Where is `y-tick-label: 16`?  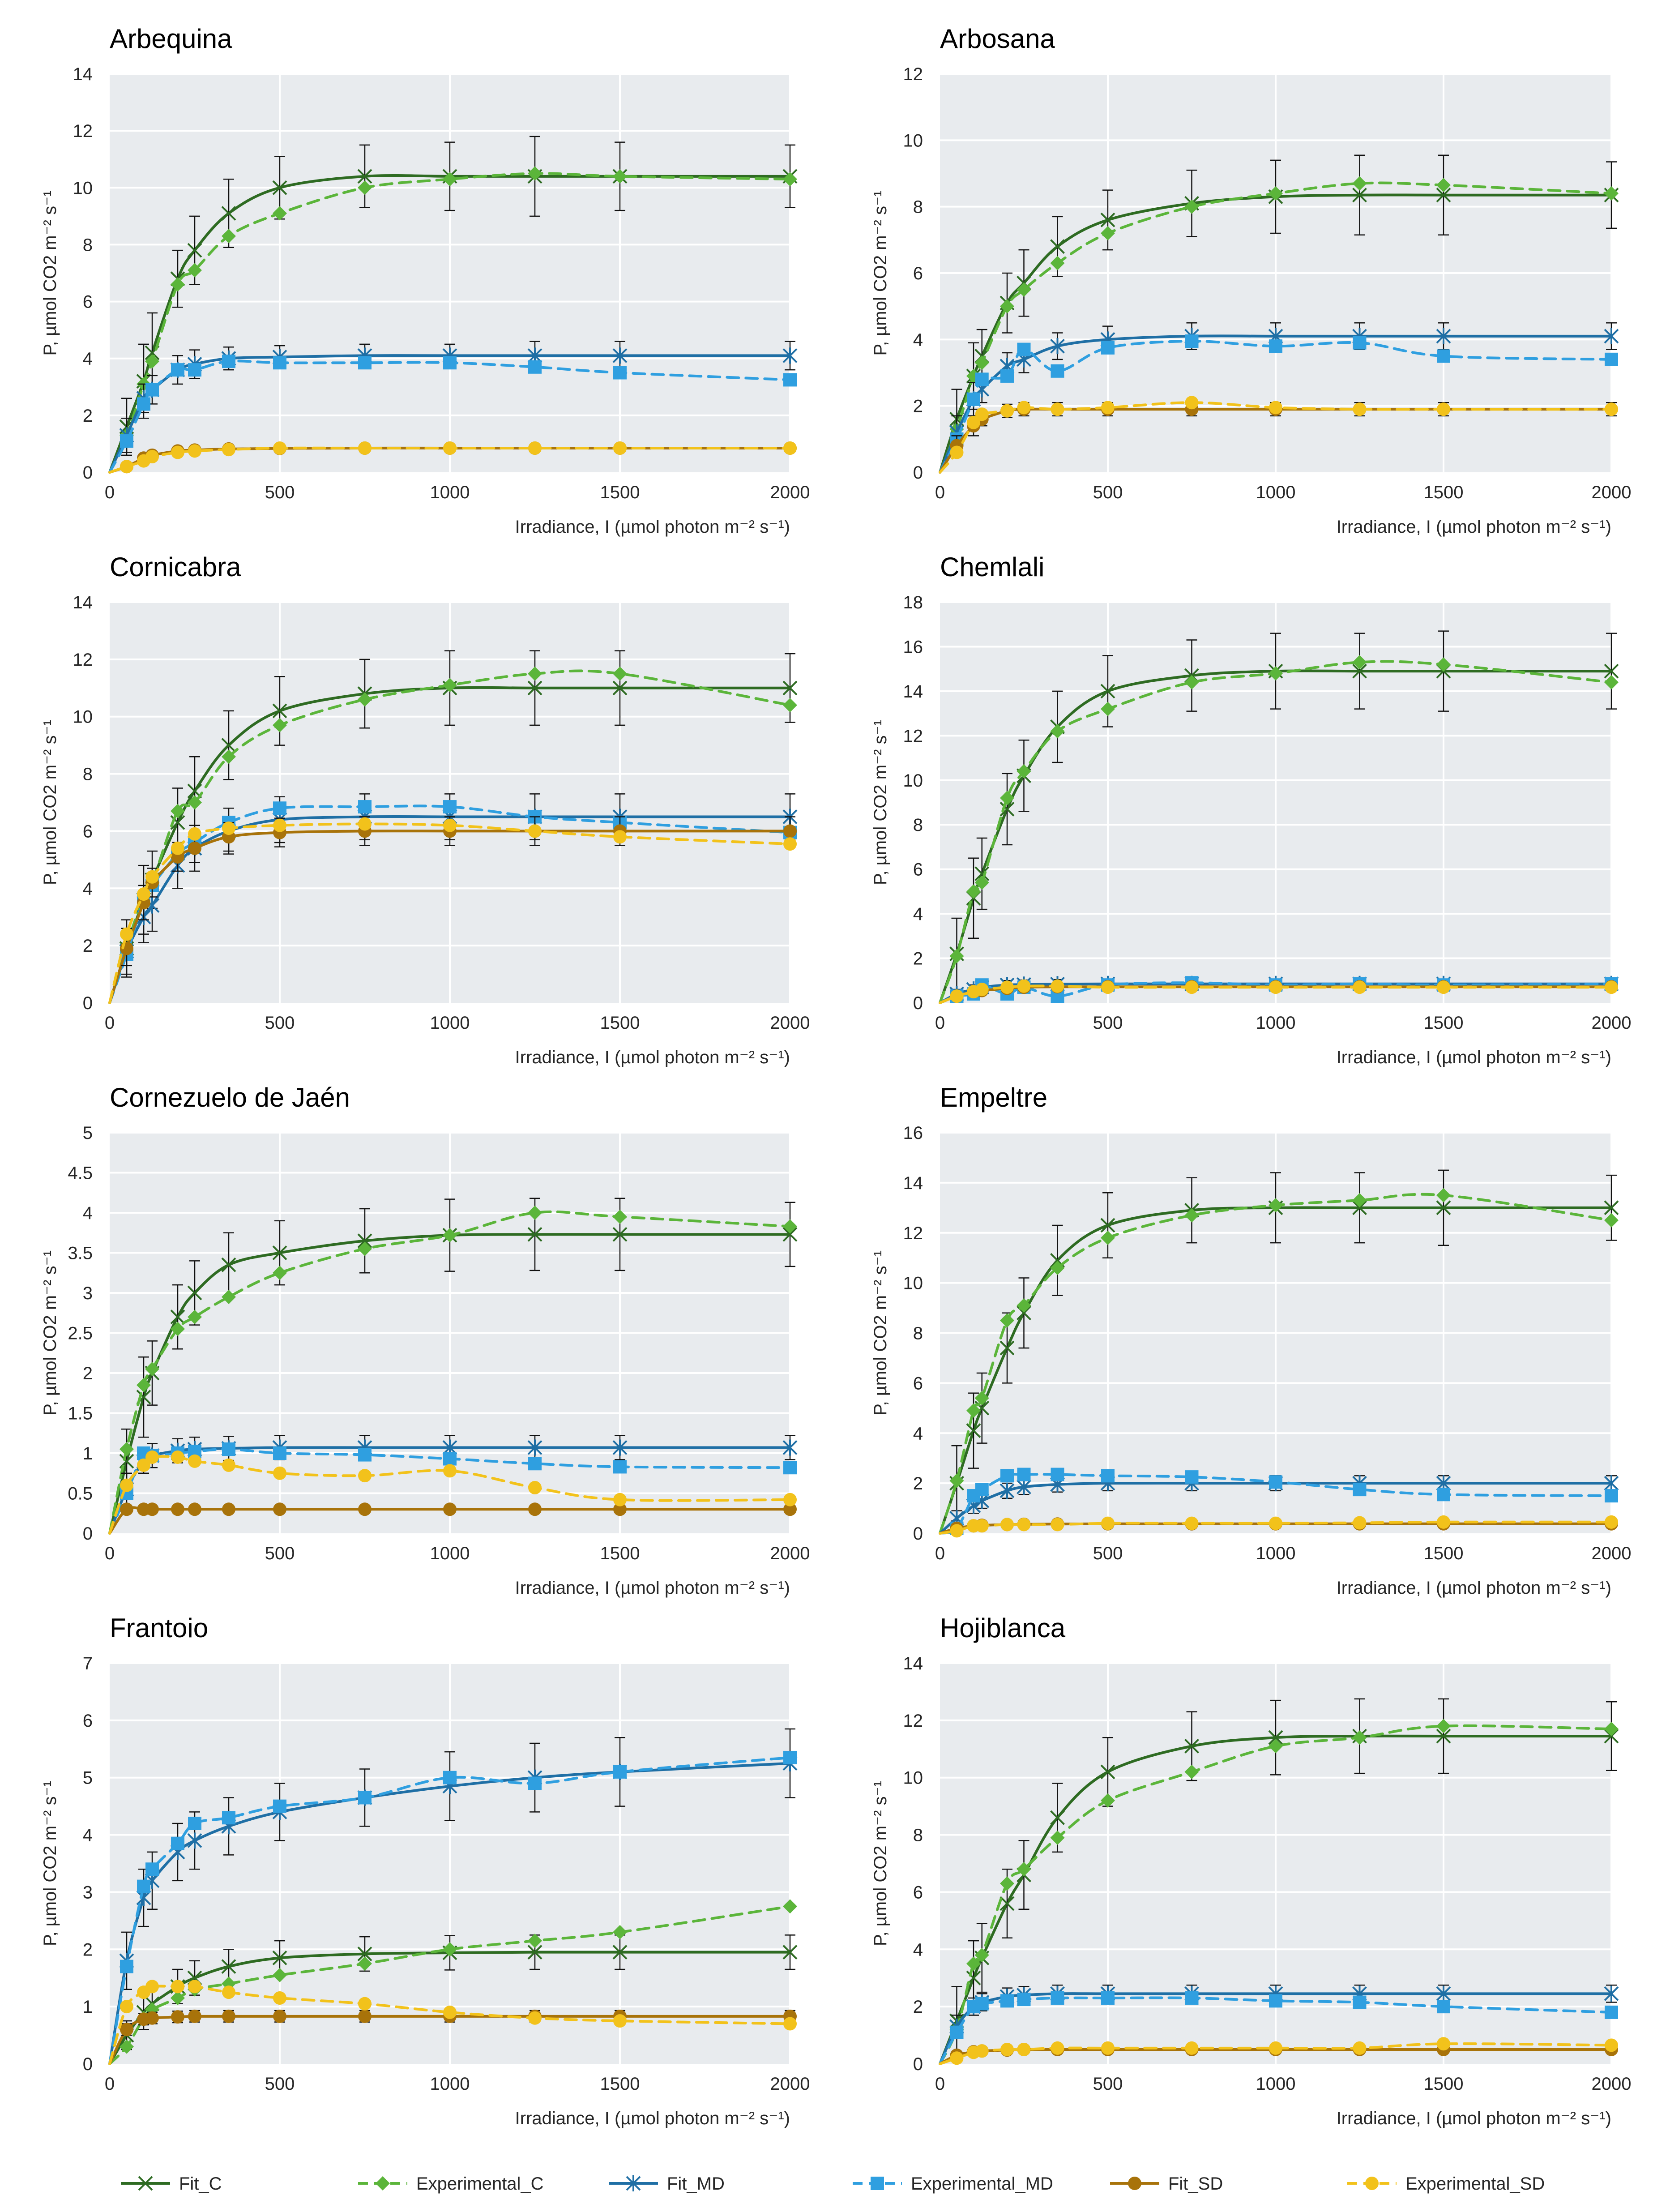 y-tick-label: 16 is located at coordinates (913, 1133).